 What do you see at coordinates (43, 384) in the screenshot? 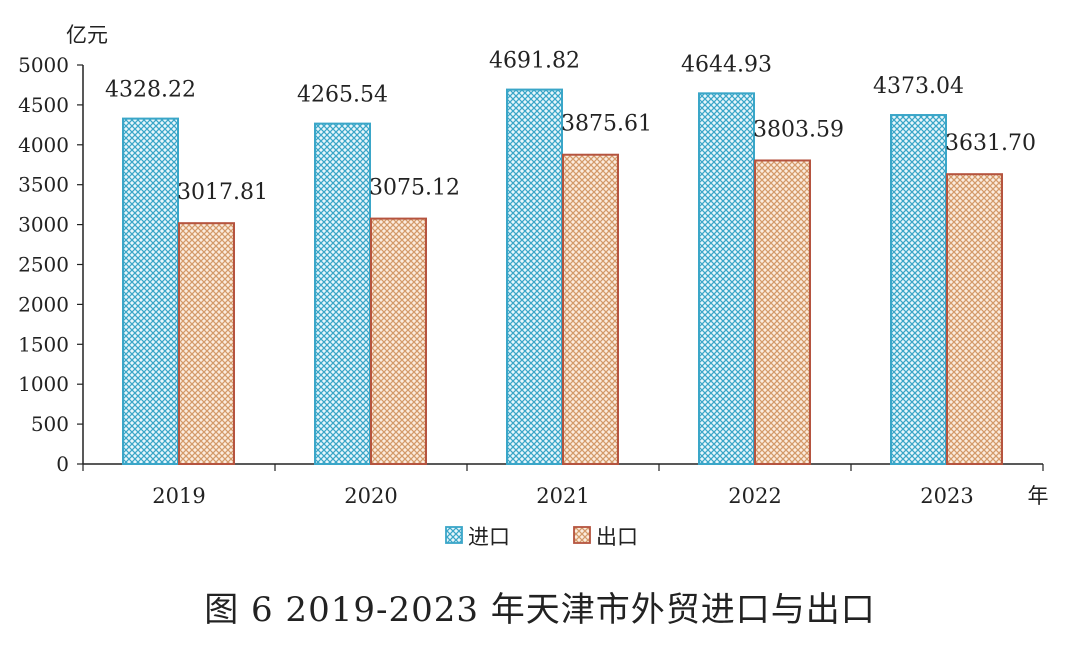
I see `y-tick-label: 1000` at bounding box center [43, 384].